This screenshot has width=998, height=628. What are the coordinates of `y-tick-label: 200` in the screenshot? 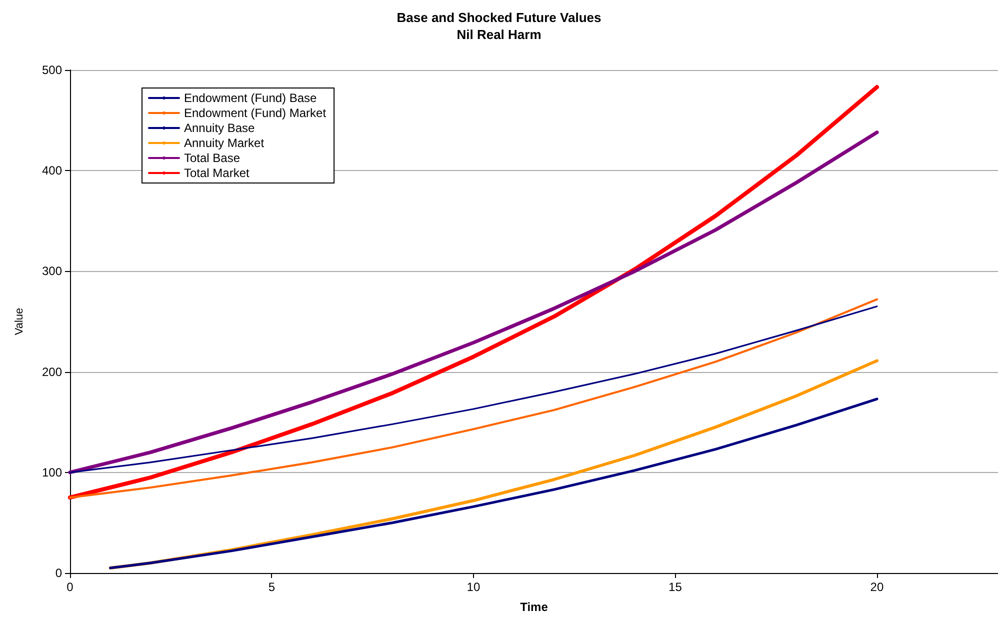 It's located at (52, 371).